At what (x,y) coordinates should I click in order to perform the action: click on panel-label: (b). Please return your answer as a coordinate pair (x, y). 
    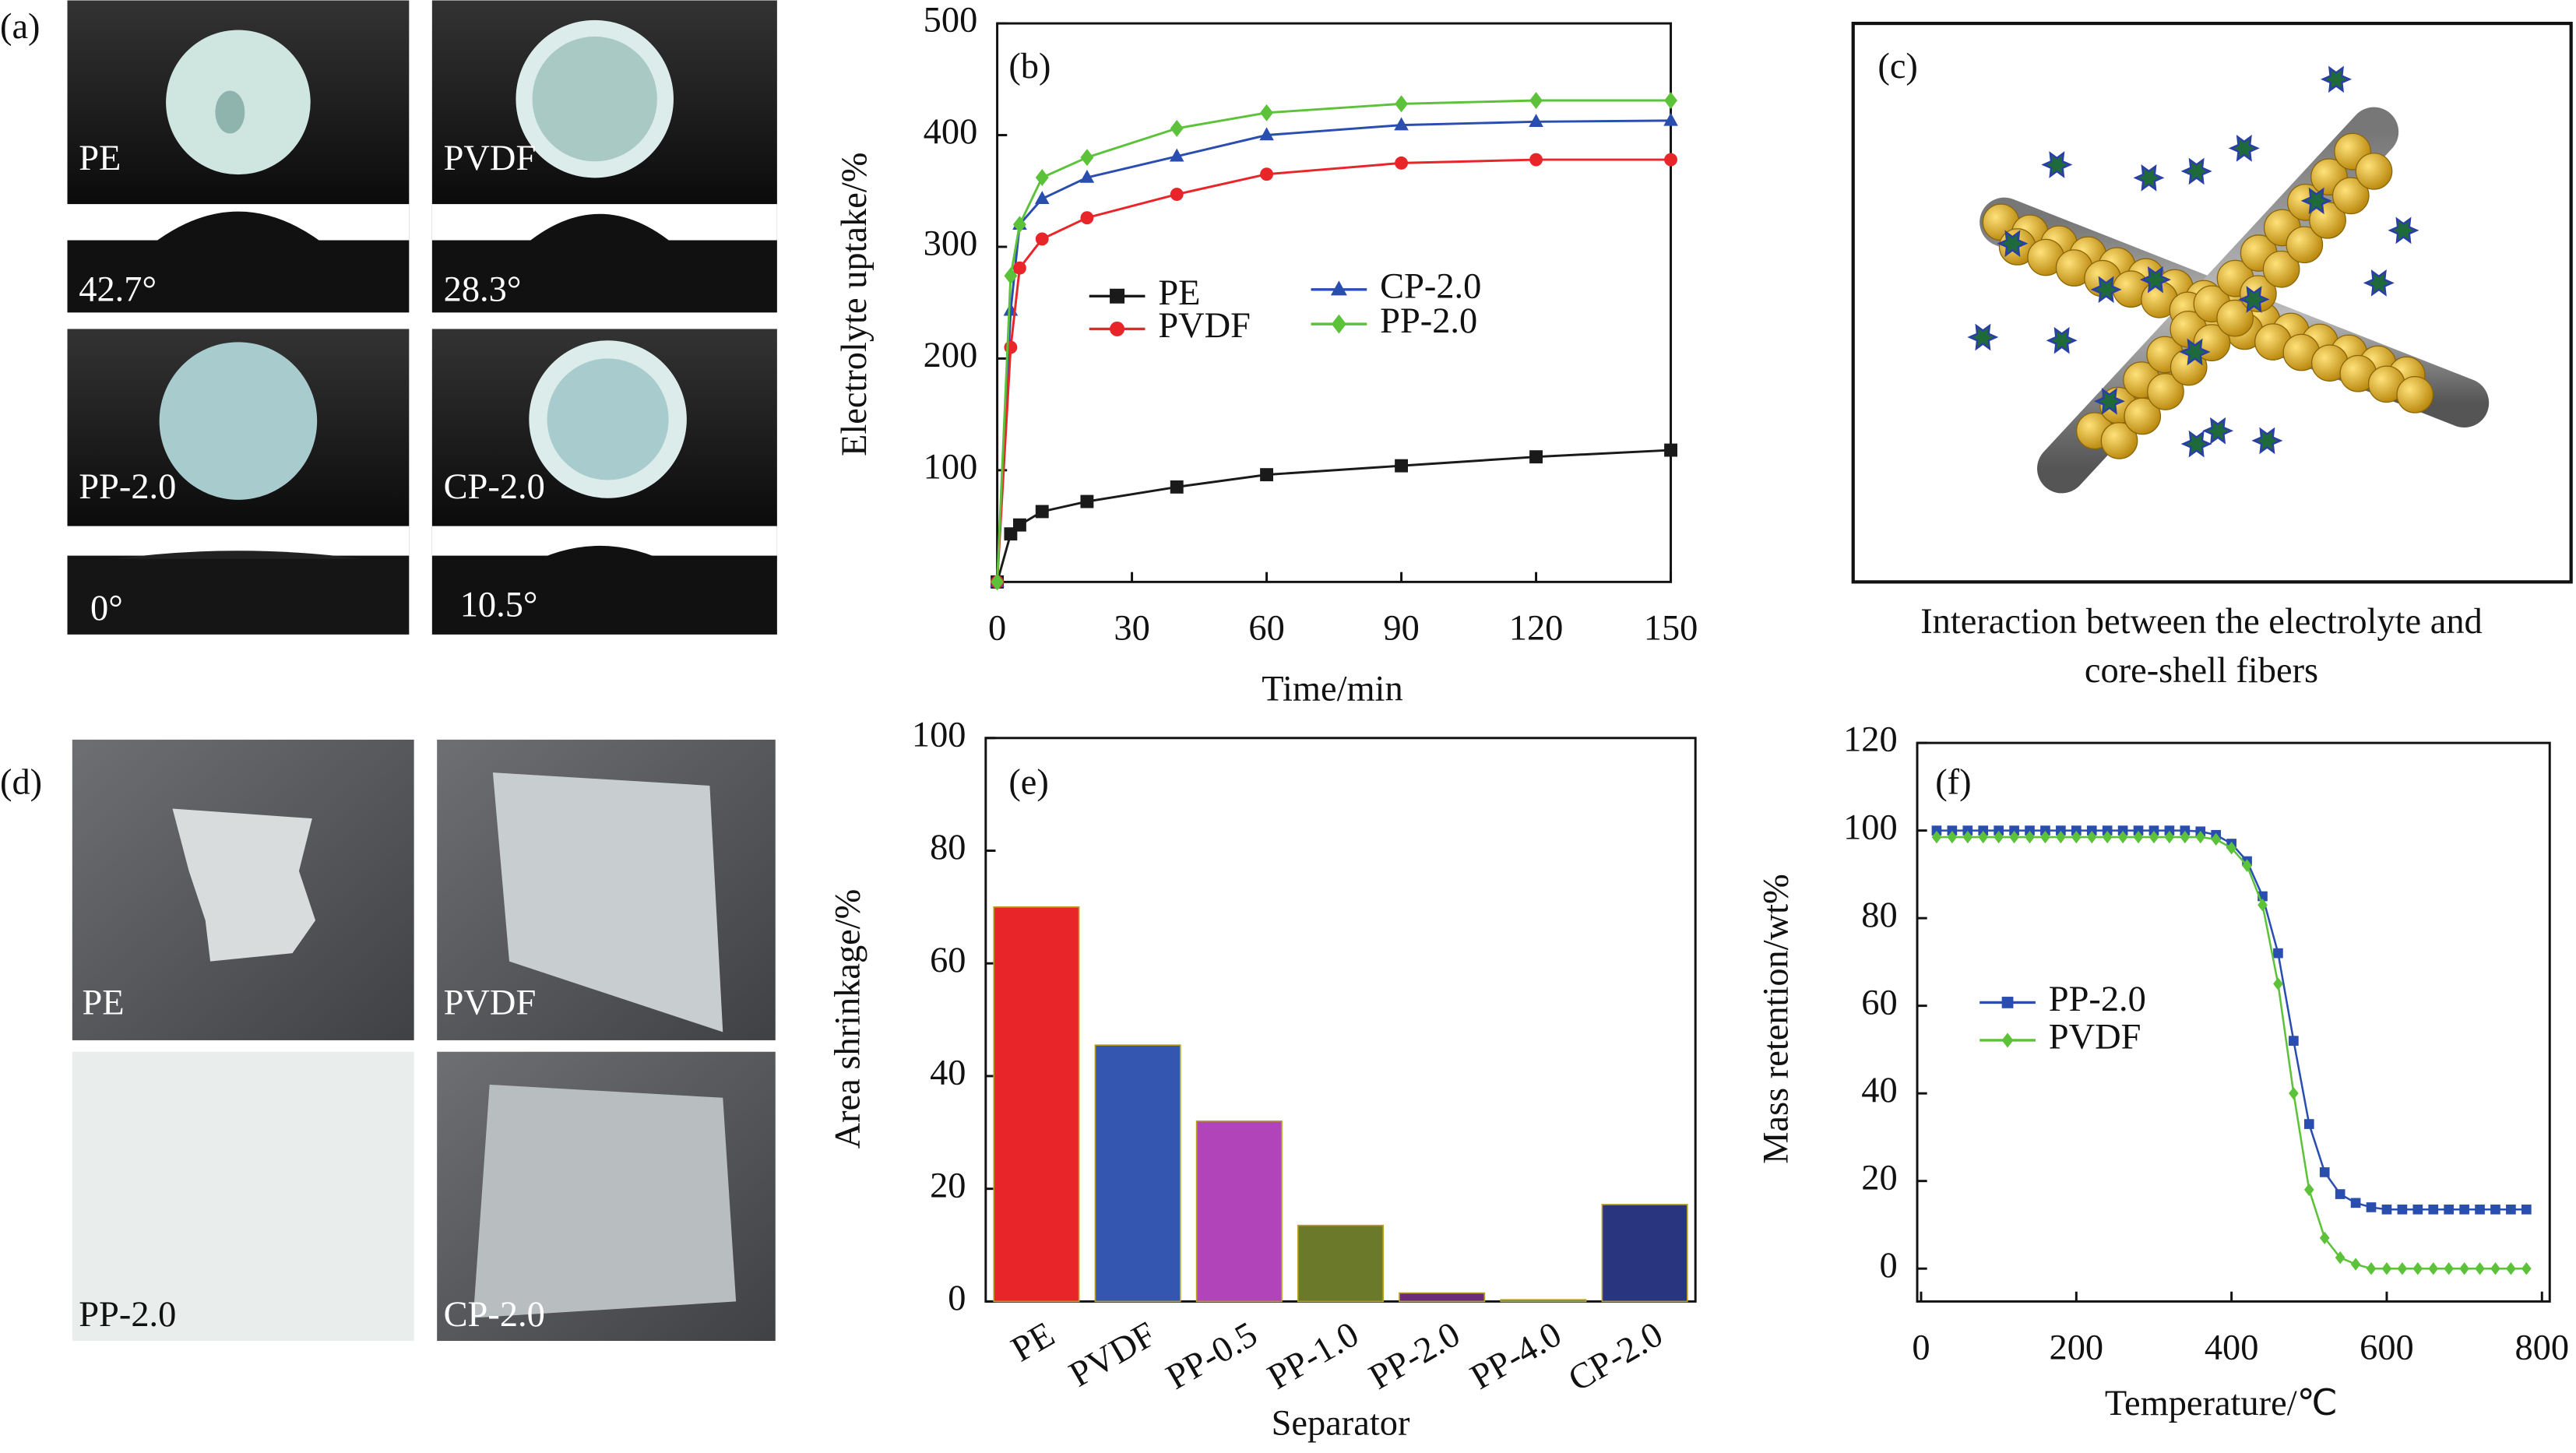
    Looking at the image, I should click on (1029, 66).